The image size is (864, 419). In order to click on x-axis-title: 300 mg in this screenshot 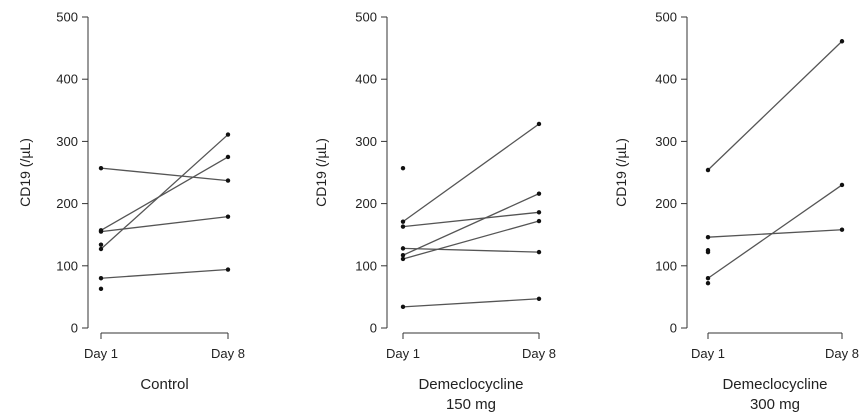, I will do `click(775, 404)`.